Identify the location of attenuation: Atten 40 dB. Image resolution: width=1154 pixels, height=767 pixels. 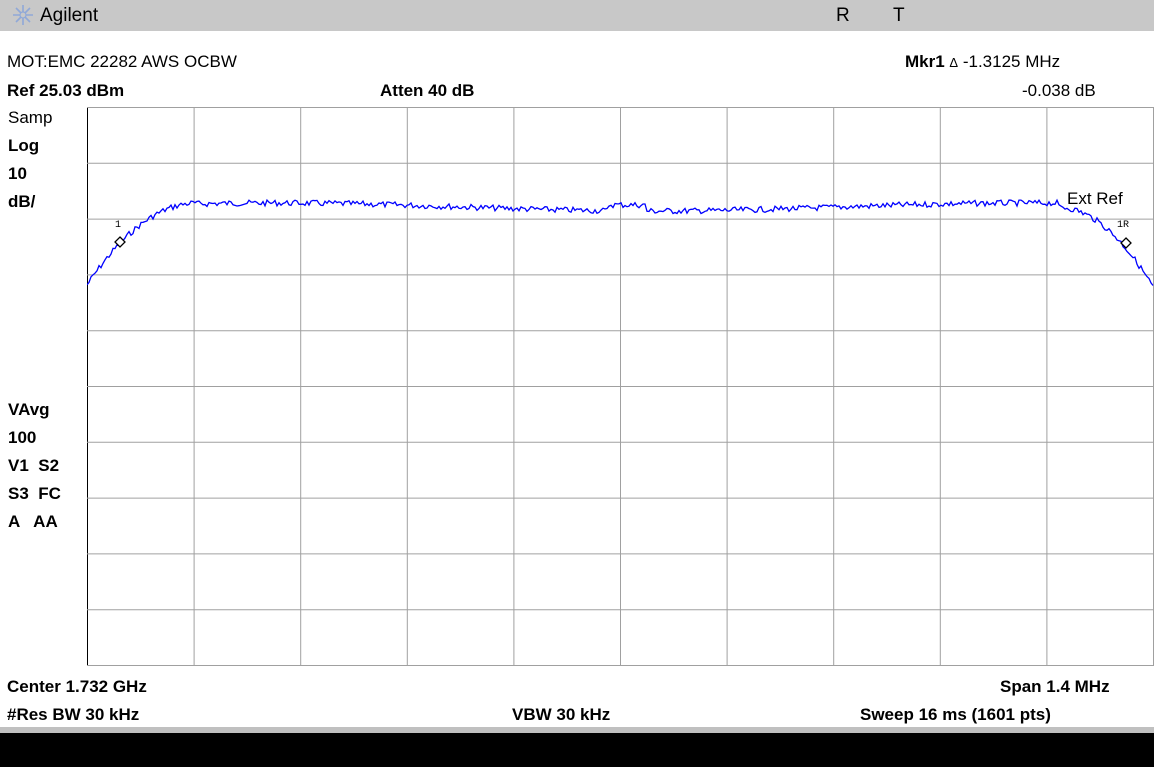
(427, 90).